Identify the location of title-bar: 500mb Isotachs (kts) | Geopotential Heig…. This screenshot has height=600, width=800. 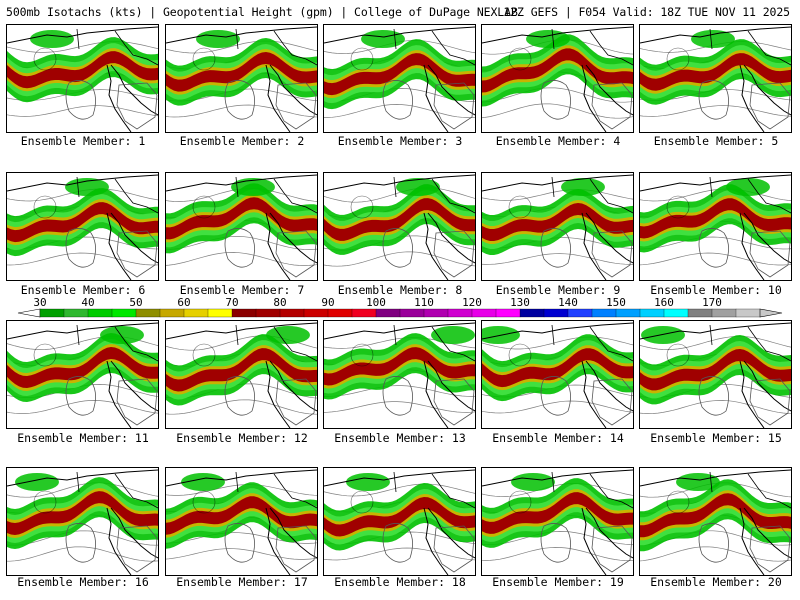
(400, 11).